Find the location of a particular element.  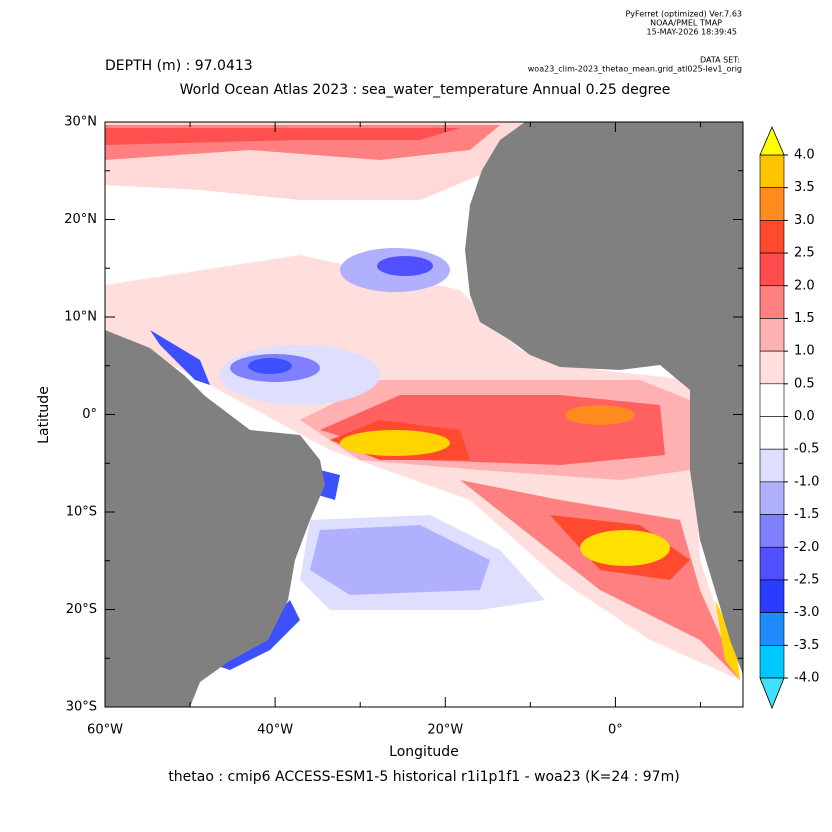

x-axis-label: Longitude is located at coordinates (424, 752).